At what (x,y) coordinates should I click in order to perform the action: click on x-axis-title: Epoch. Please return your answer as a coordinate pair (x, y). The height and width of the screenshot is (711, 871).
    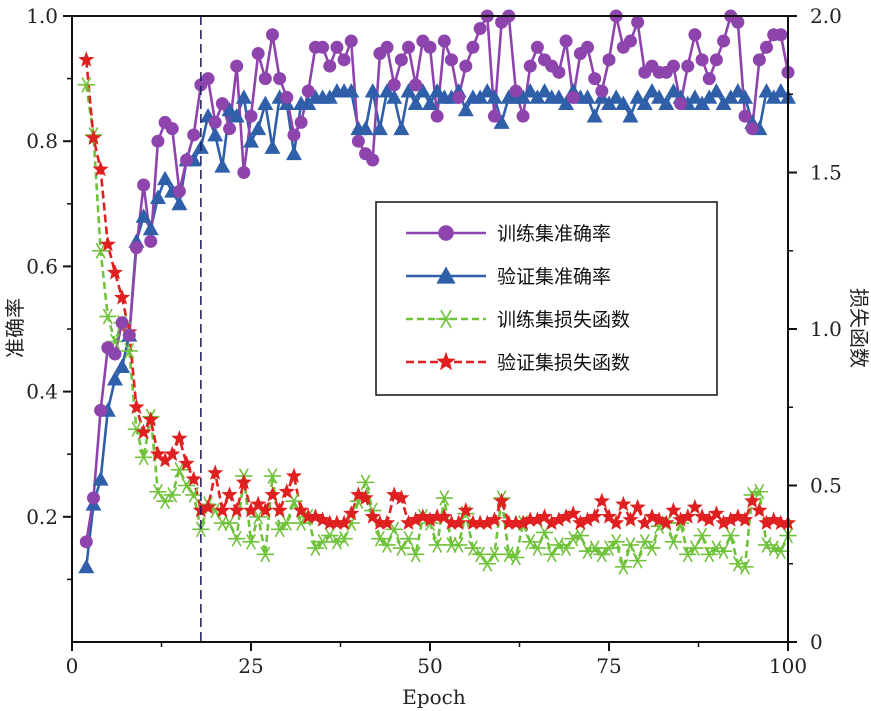
    Looking at the image, I should click on (434, 697).